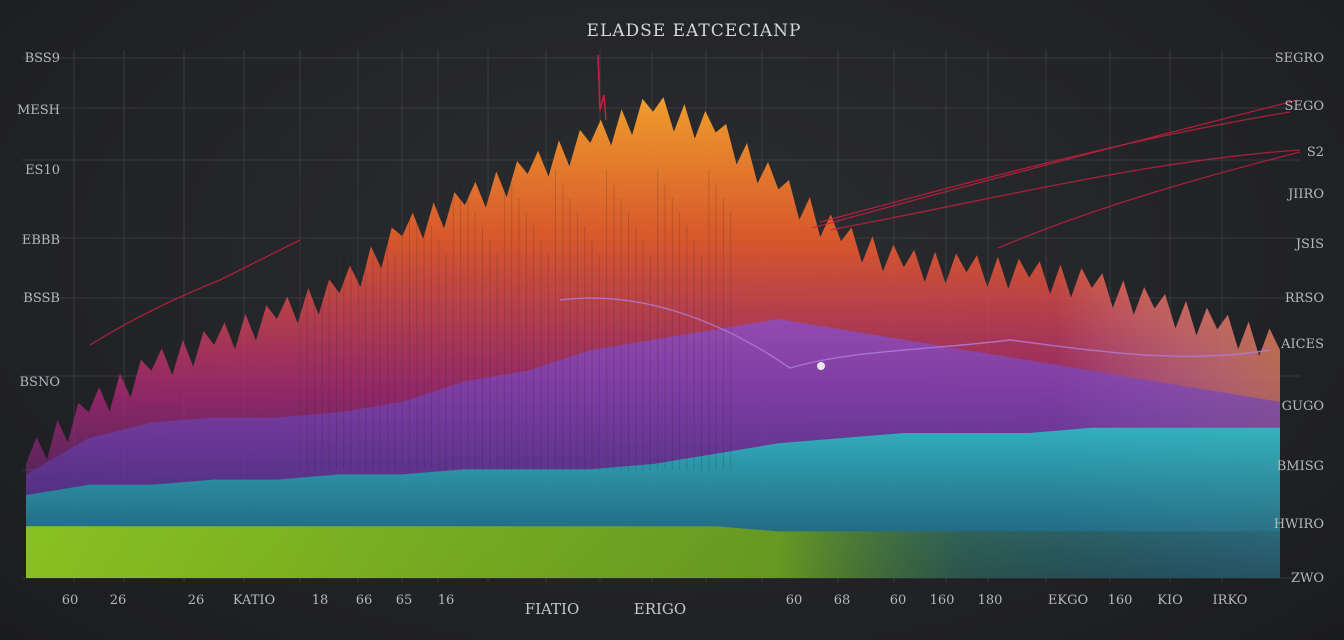  Describe the element at coordinates (1170, 600) in the screenshot. I see `x-tick-label: KIO` at that location.